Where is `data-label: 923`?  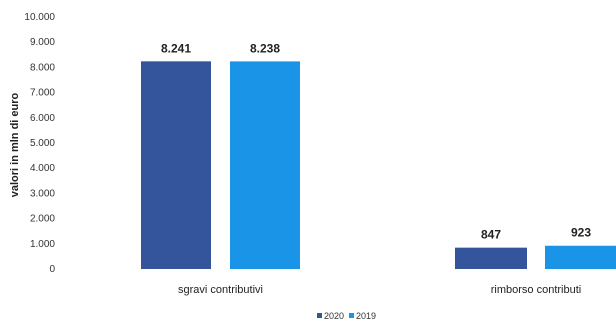
data-label: 923 is located at coordinates (581, 233).